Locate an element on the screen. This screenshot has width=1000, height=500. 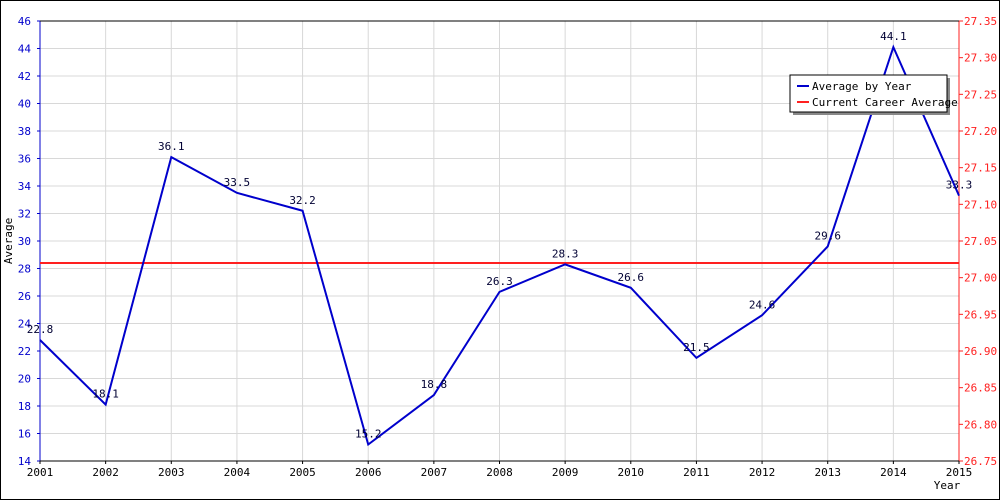
data-label: 15.2 is located at coordinates (368, 434).